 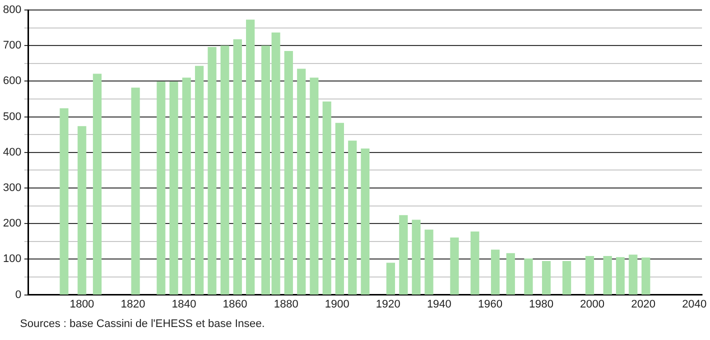 I want to click on y-tick-label: 100, so click(x=12, y=259).